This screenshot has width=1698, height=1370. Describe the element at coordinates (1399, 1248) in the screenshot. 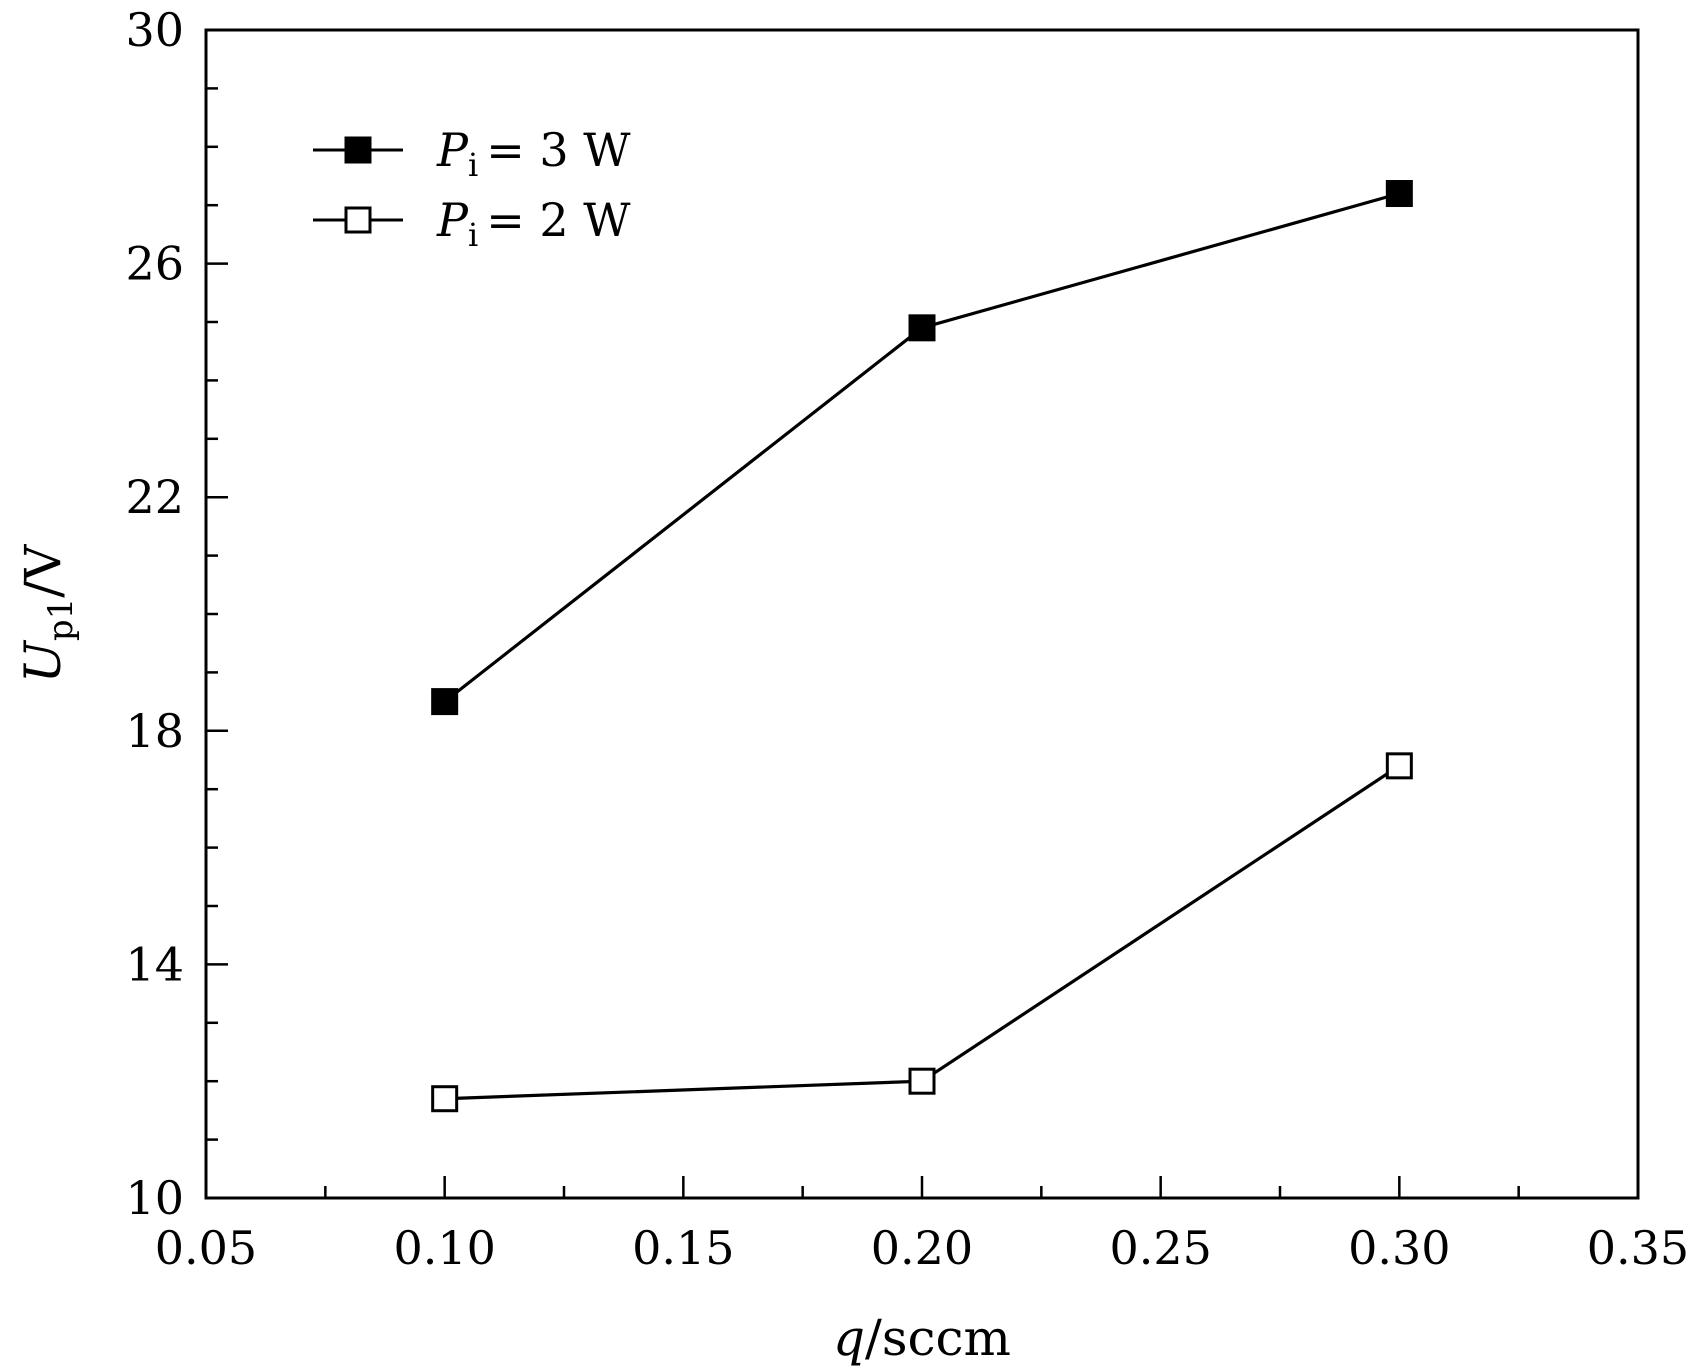

I see `x-tick-label: 0.30` at that location.